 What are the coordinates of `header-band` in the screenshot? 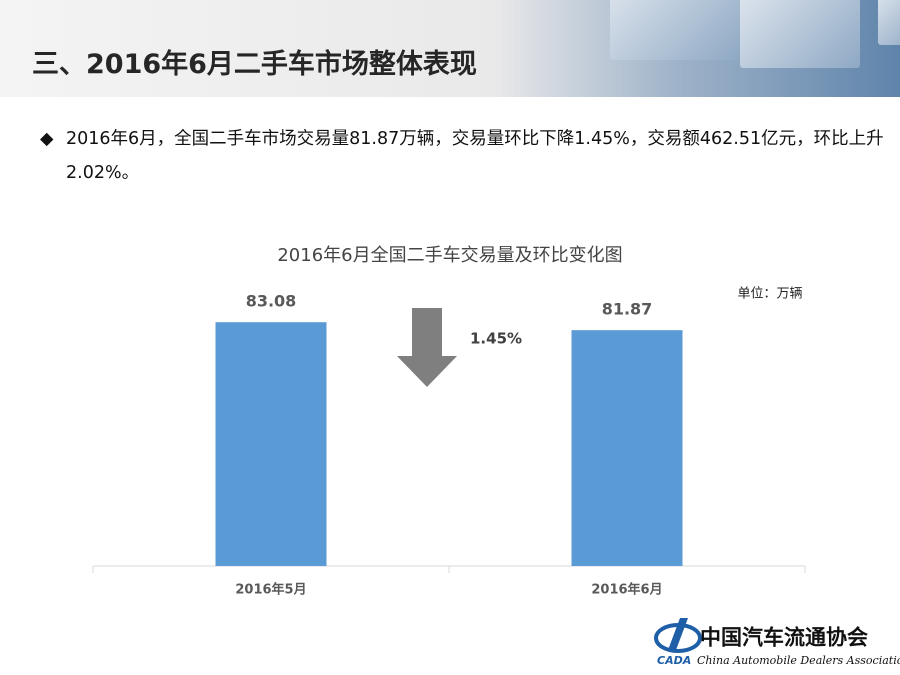 It's located at (450, 48).